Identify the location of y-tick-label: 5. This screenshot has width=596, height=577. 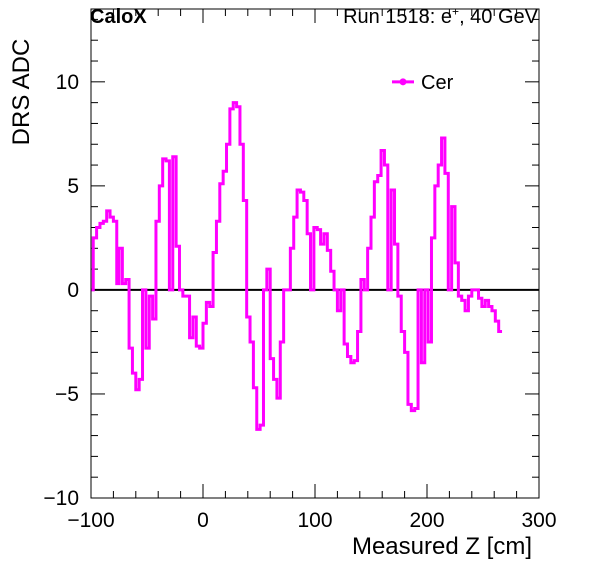
(73, 186).